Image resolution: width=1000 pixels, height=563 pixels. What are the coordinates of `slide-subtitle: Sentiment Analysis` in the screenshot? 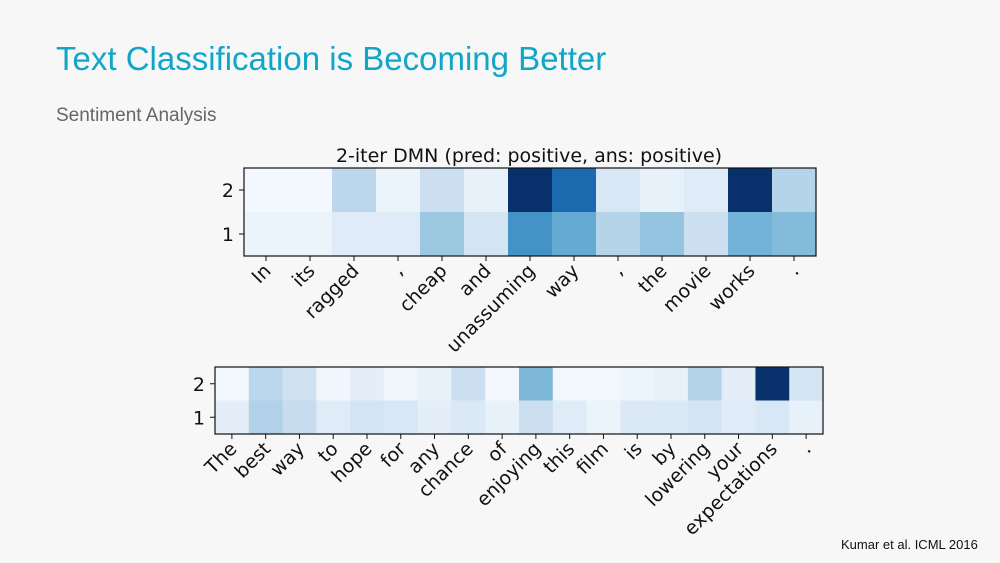 It's located at (136, 115).